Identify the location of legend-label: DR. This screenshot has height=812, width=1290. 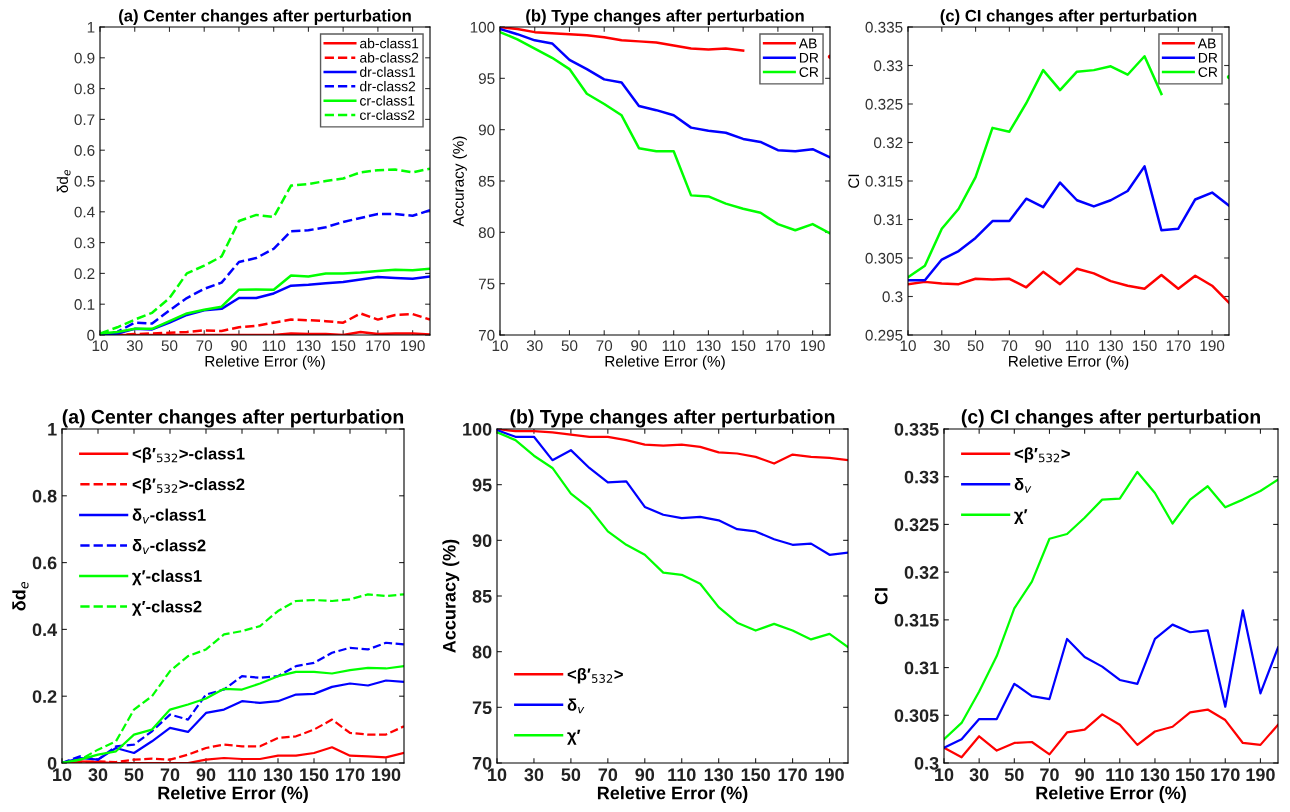
(809, 57).